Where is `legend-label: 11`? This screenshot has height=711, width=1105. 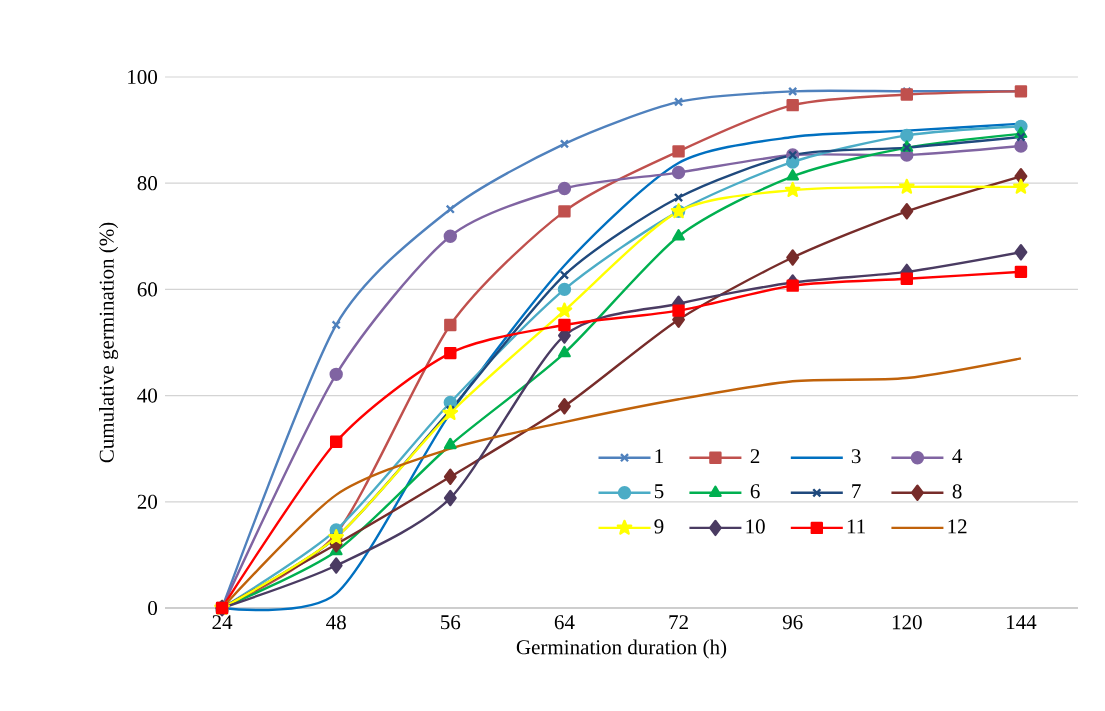
legend-label: 11 is located at coordinates (856, 526).